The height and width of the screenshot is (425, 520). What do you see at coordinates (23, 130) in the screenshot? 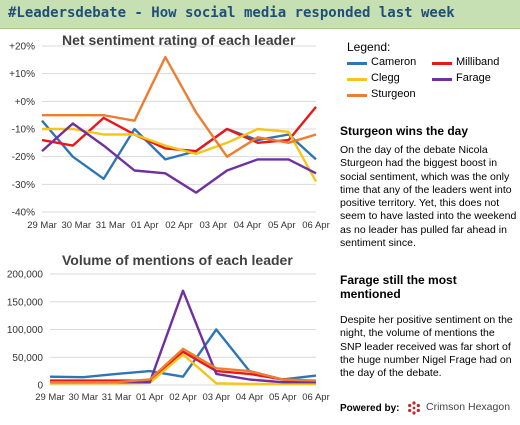
I see `sentiment-y-tick-label: -10%` at bounding box center [23, 130].